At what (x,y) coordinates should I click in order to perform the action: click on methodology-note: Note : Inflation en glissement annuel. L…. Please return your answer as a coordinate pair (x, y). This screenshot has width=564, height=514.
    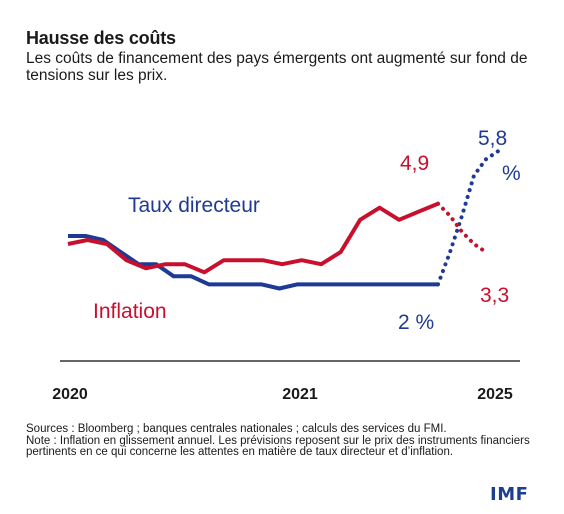
    Looking at the image, I should click on (278, 446).